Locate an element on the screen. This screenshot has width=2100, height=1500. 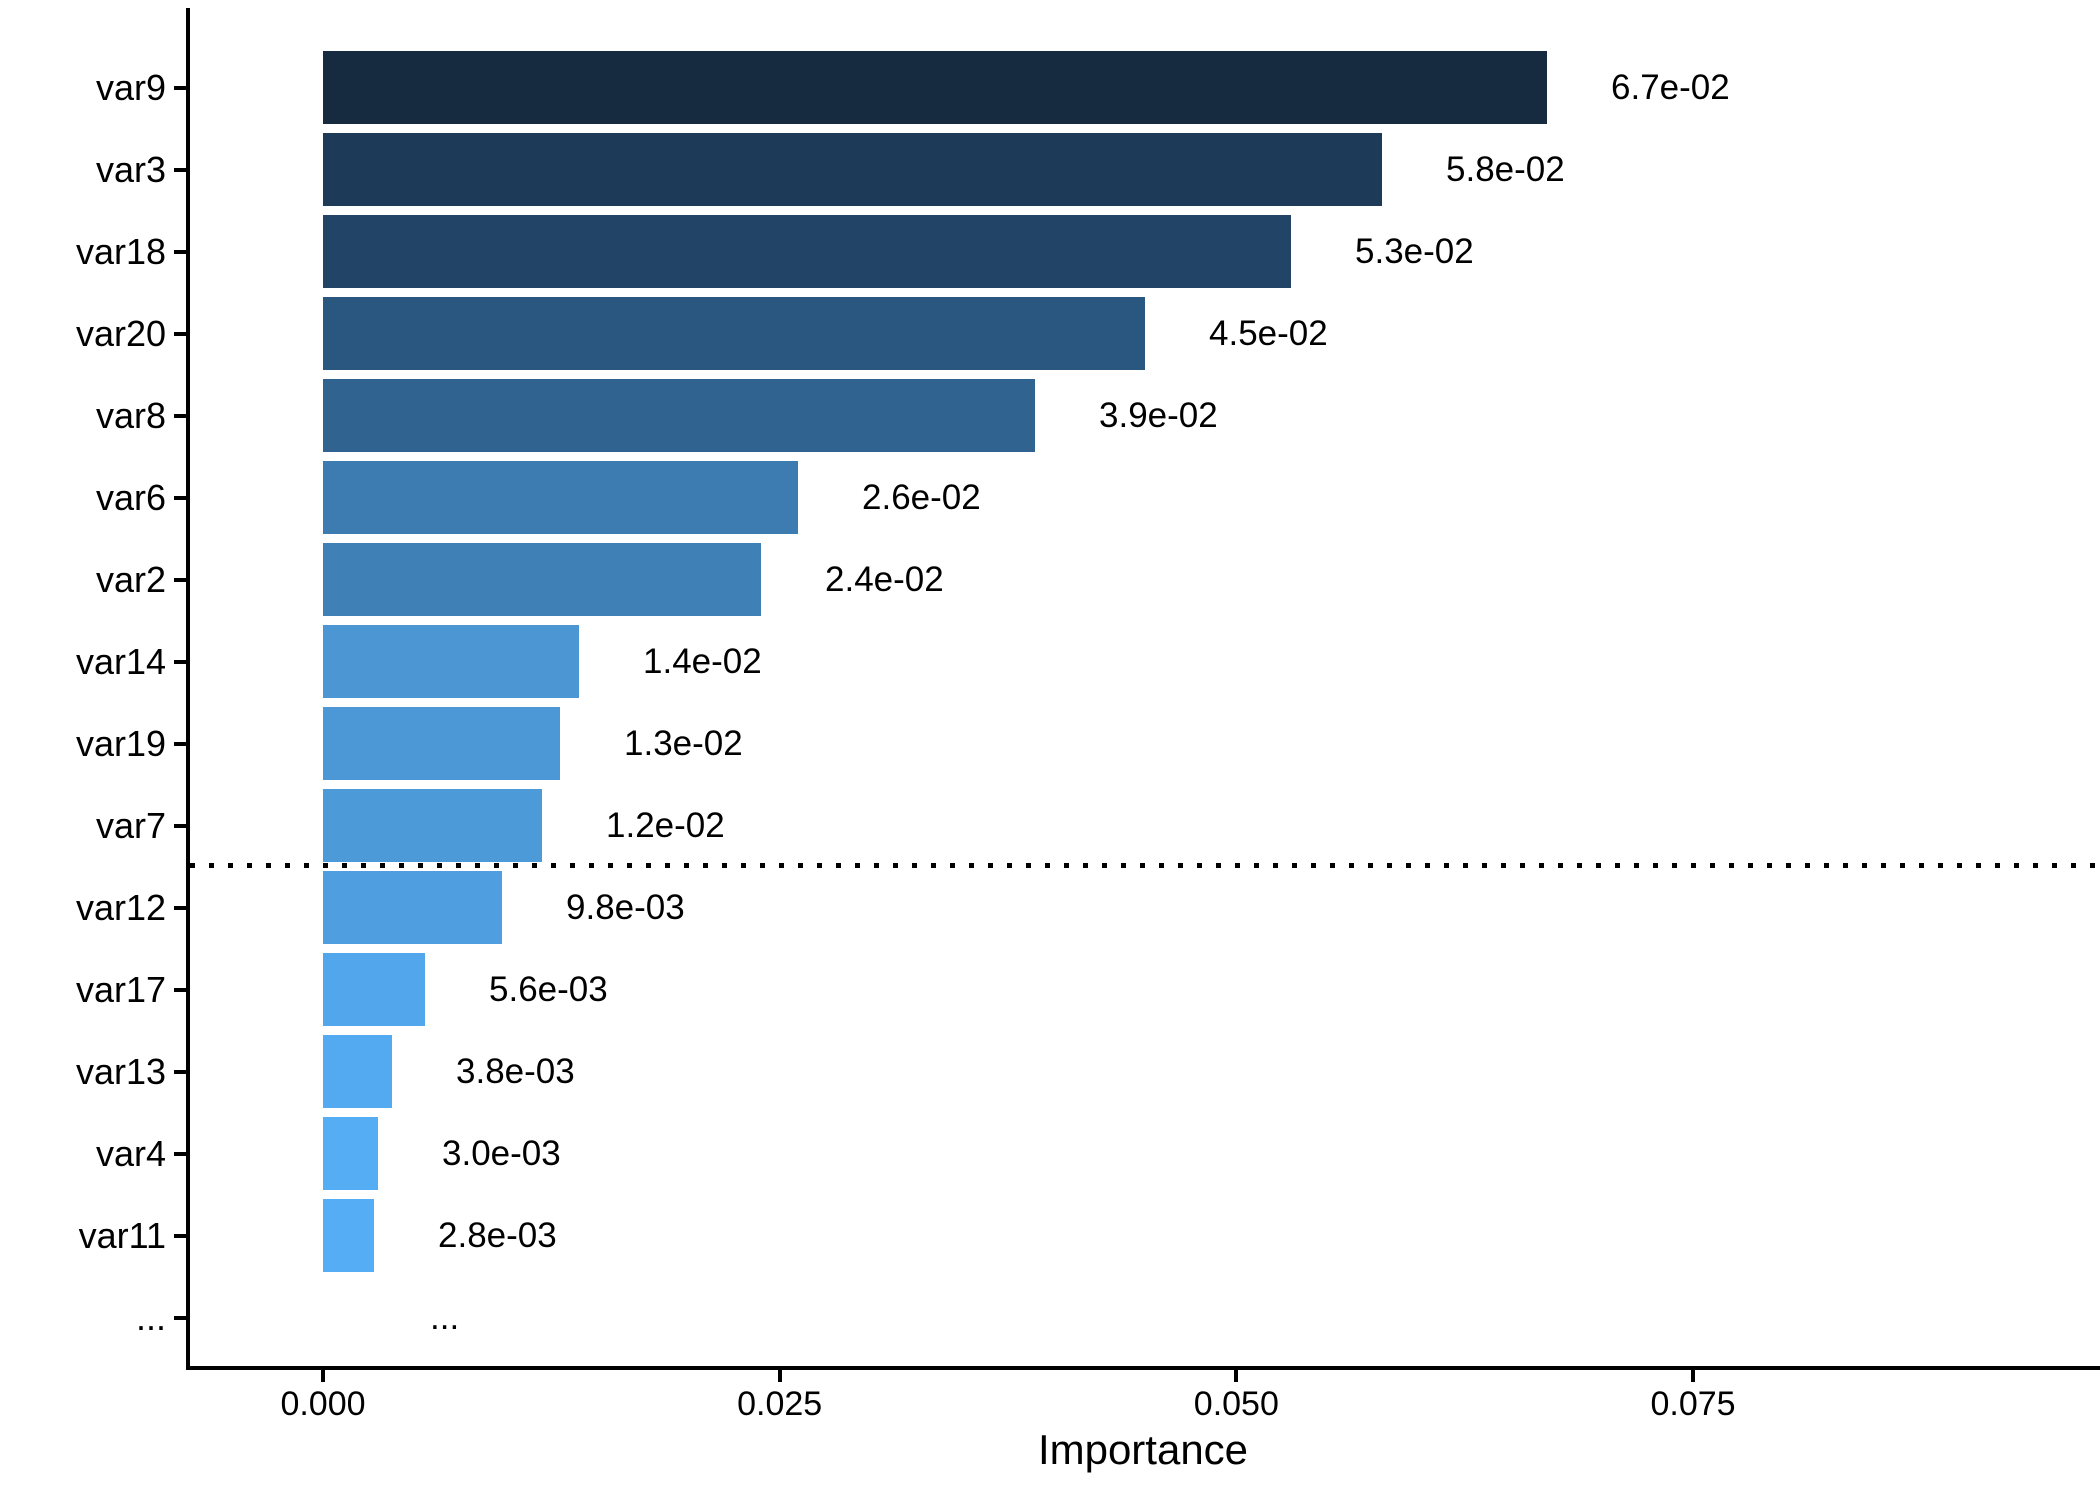
bar-value-label: 3.0e-03 is located at coordinates (501, 1153).